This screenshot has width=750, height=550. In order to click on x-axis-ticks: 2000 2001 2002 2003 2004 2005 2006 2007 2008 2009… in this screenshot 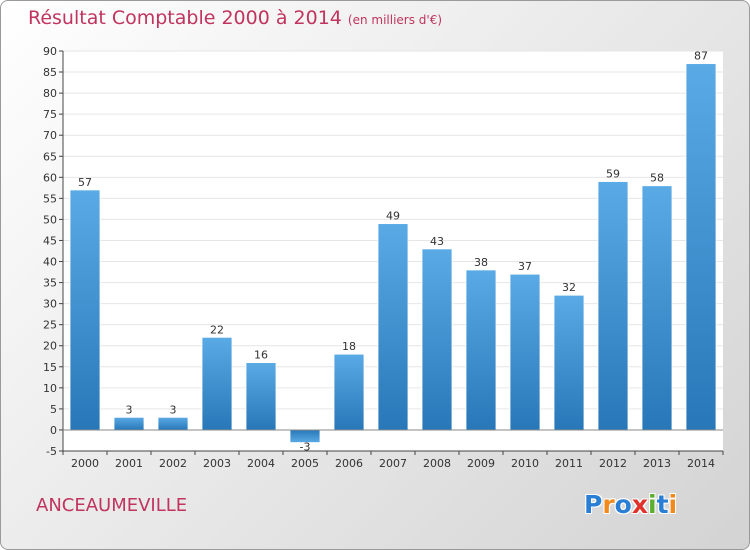, I will do `click(393, 460)`.